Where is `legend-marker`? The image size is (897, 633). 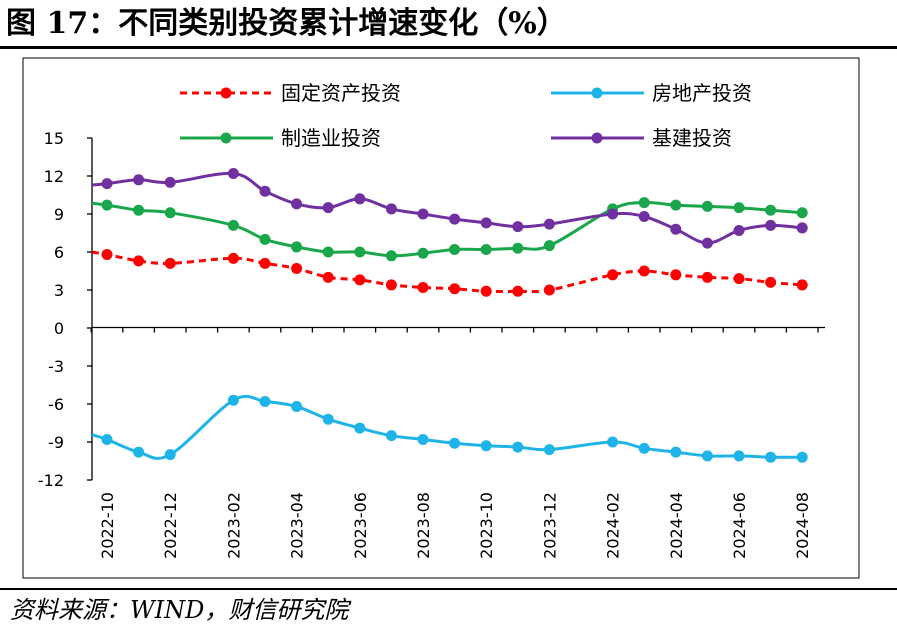
legend-marker is located at coordinates (597, 93).